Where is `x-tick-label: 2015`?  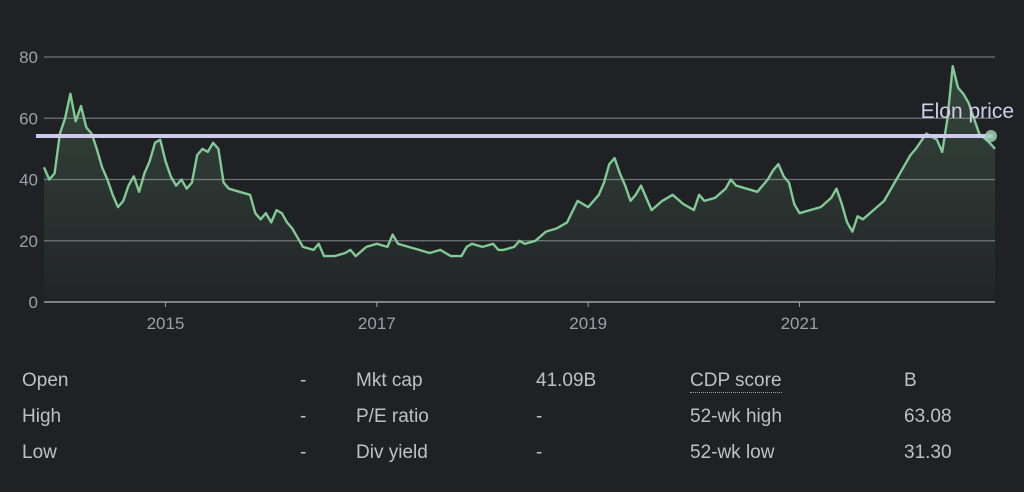
x-tick-label: 2015 is located at coordinates (166, 323).